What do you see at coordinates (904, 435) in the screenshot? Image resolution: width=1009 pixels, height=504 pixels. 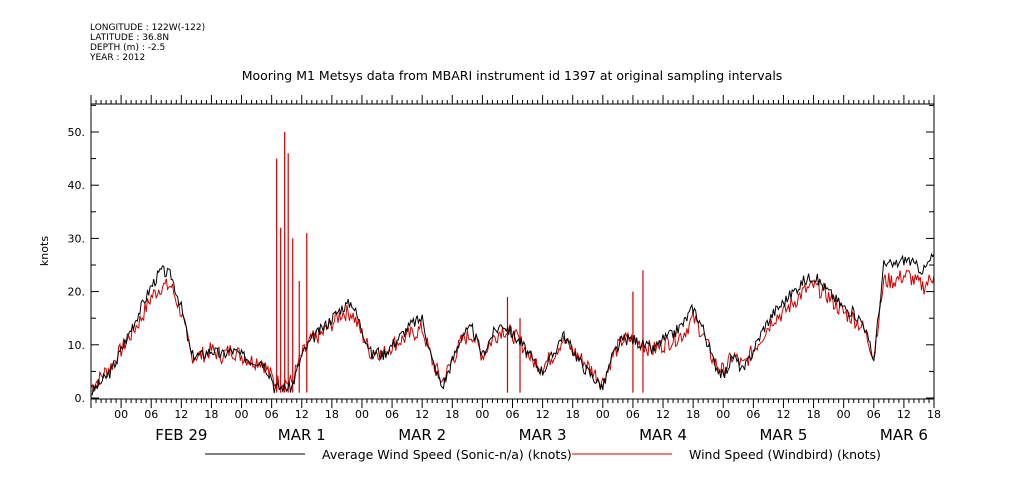 I see `day-label: MAR 6` at bounding box center [904, 435].